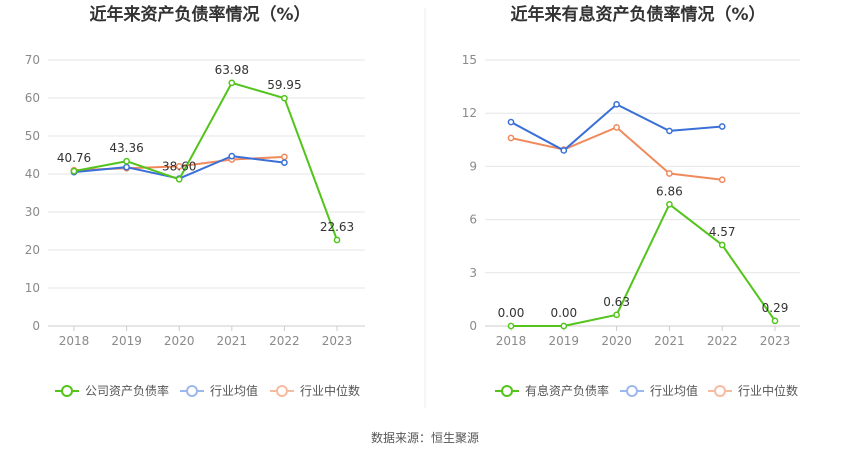 The width and height of the screenshot is (850, 459). Describe the element at coordinates (469, 193) in the screenshot. I see `y-axis: 0 3 6 9 12 15` at that location.